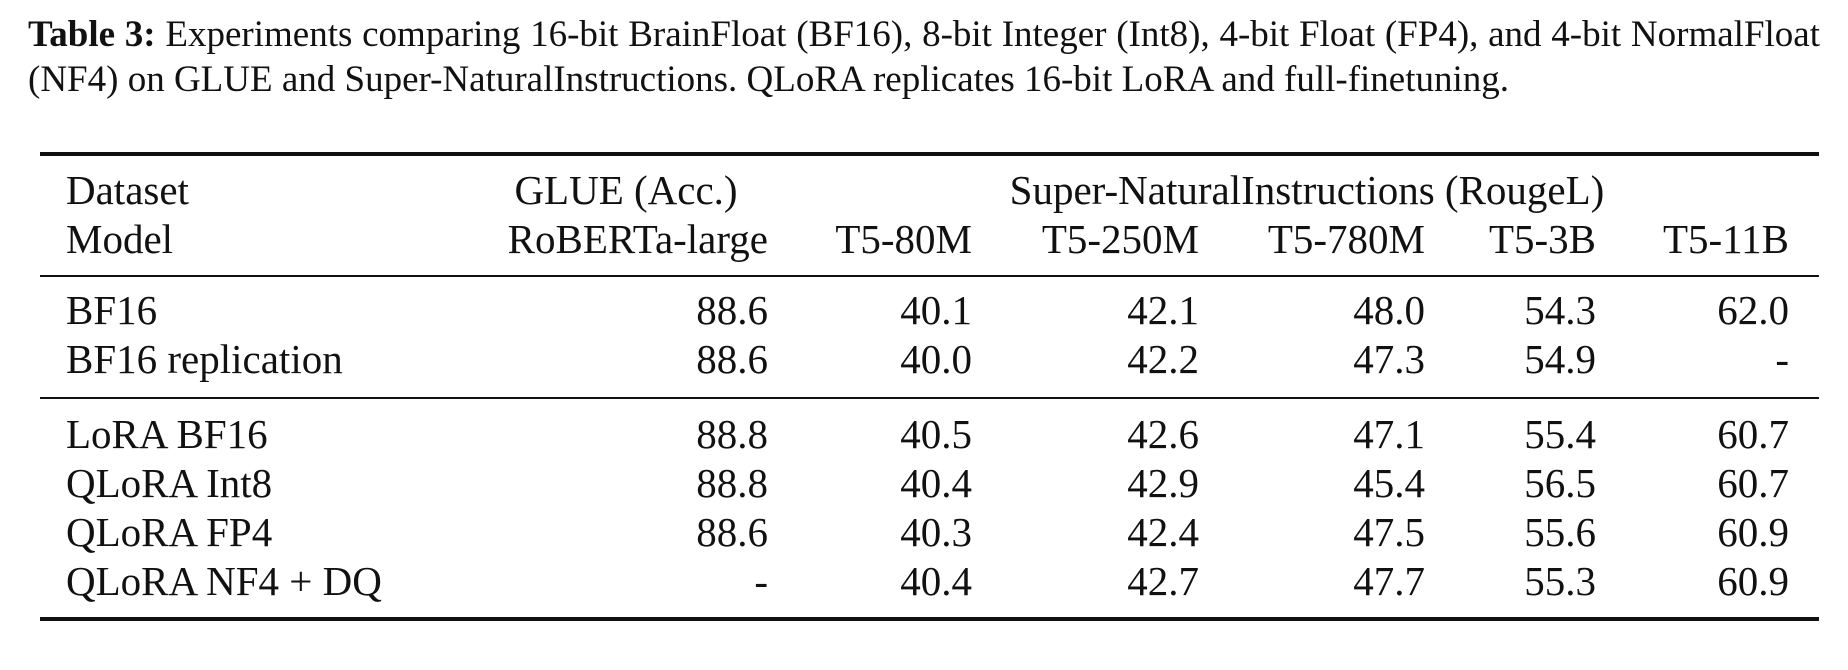 This screenshot has height=670, width=1848. What do you see at coordinates (936, 532) in the screenshot?
I see `table-cell: 40.3` at bounding box center [936, 532].